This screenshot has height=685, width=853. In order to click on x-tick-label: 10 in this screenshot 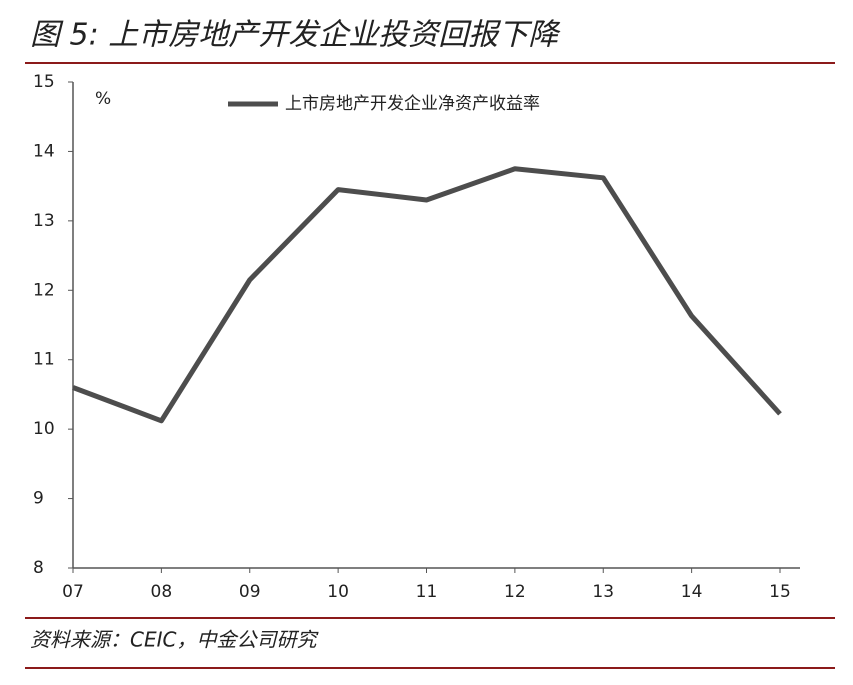, I will do `click(338, 592)`.